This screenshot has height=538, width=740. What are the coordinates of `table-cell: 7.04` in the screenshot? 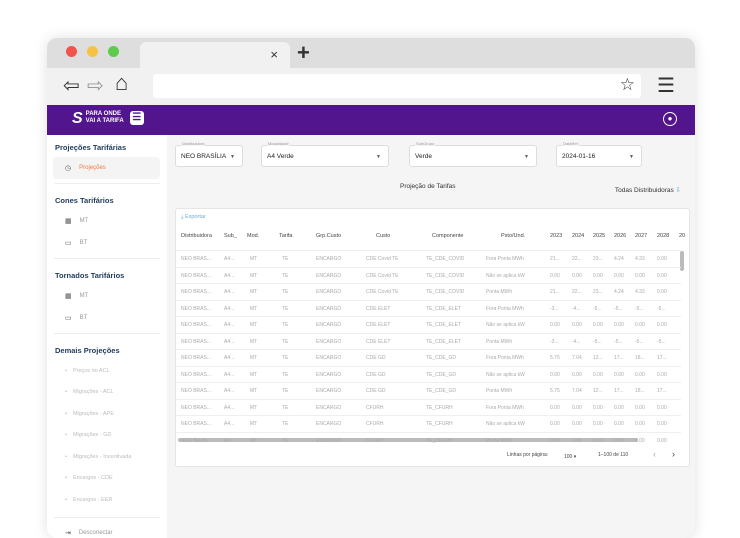 It's located at (577, 391).